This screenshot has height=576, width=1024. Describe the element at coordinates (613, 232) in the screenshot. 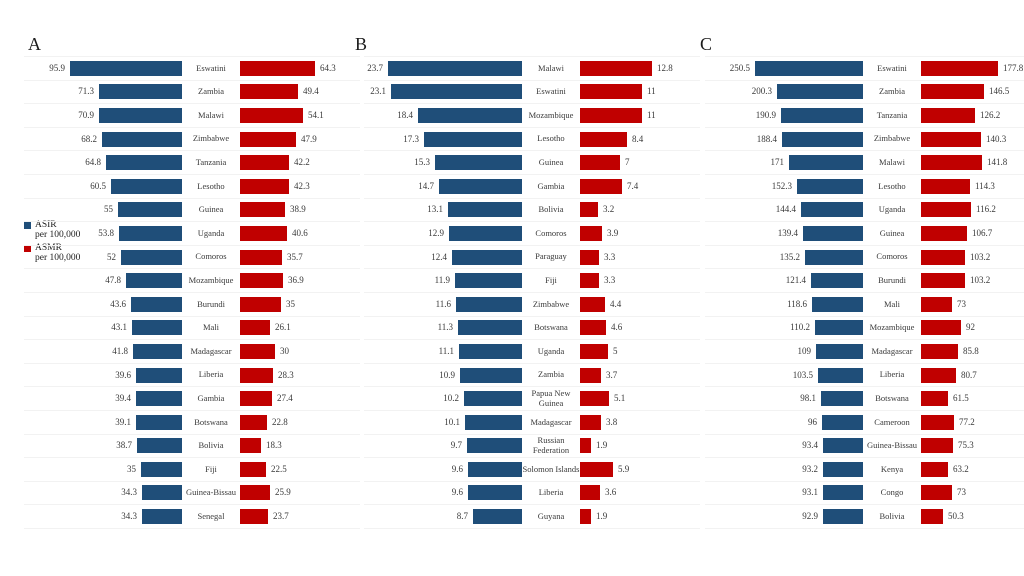

I see `asmr-value: 3.9` at that location.